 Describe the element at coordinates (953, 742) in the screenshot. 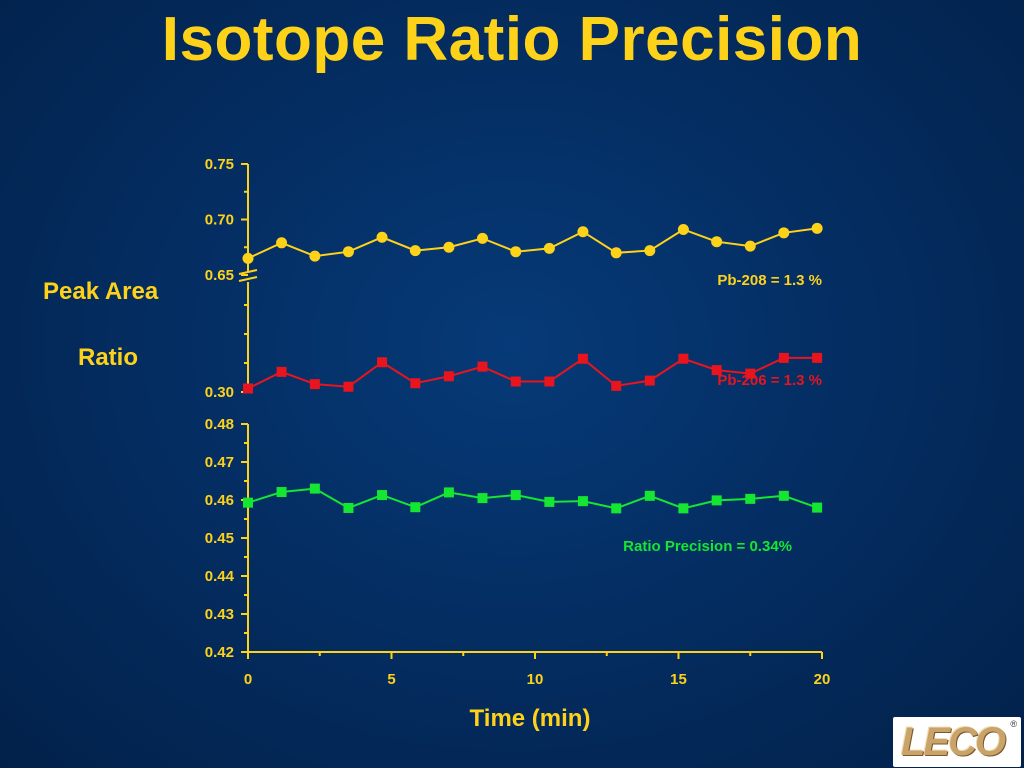

I see `leco-logo-text: LECO` at that location.